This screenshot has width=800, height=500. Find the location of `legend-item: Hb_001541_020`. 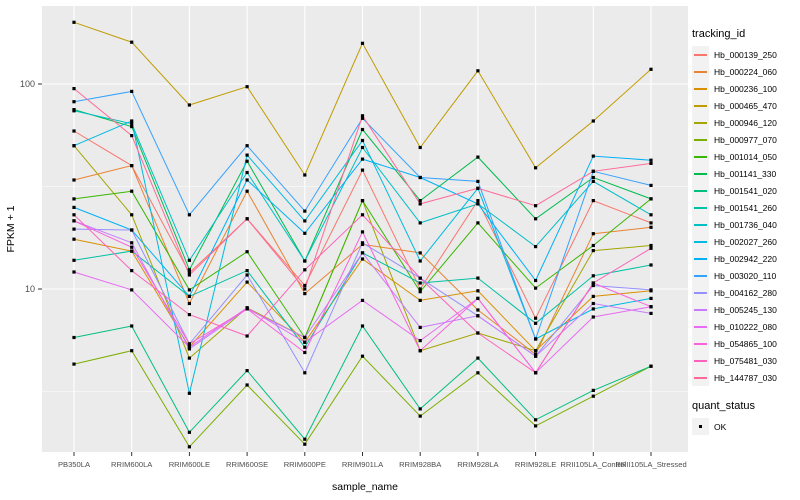

legend-item: Hb_001541_020 is located at coordinates (746, 190).